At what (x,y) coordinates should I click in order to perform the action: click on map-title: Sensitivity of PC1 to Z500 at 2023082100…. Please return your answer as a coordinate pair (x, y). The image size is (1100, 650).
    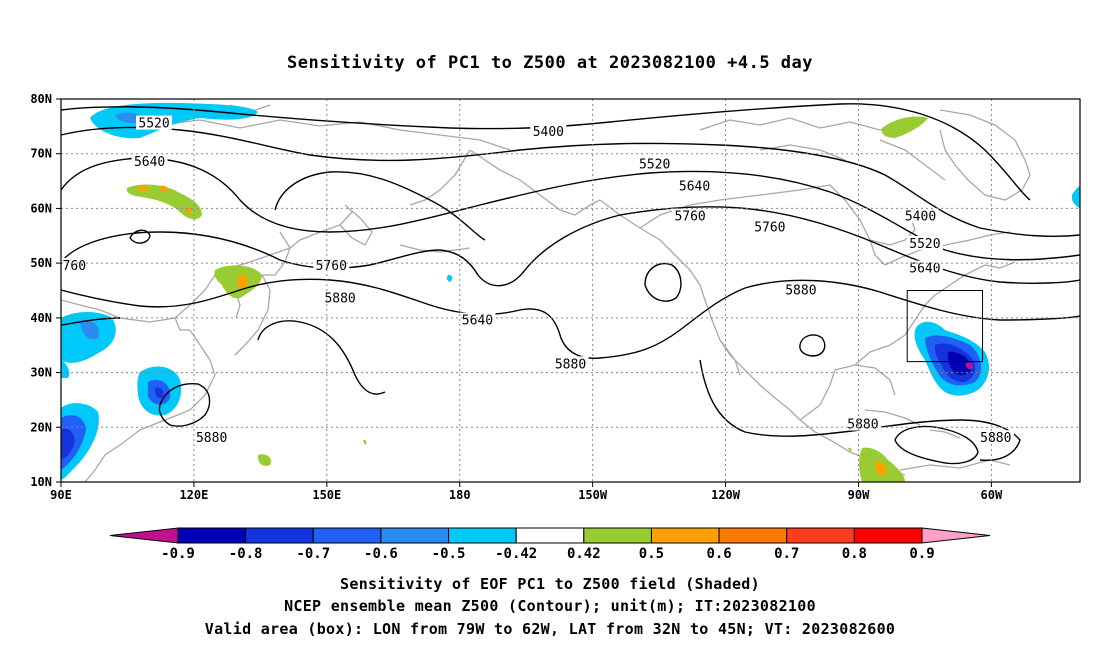
    Looking at the image, I should click on (550, 63).